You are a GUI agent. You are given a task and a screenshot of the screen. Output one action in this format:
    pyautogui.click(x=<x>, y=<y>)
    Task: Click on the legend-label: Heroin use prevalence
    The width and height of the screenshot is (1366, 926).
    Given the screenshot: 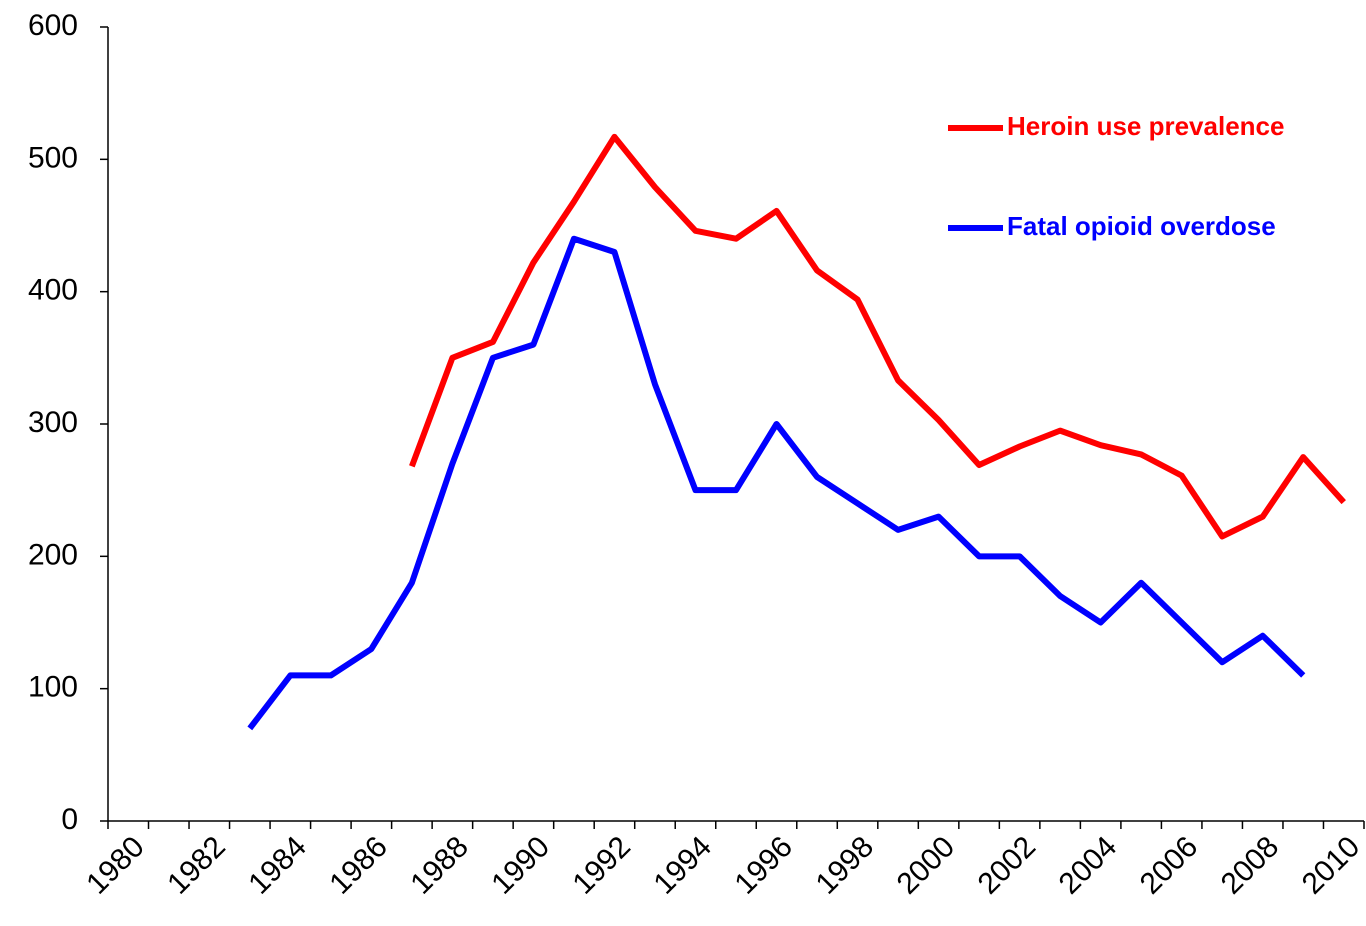 What is the action you would take?
    pyautogui.click(x=1145, y=126)
    